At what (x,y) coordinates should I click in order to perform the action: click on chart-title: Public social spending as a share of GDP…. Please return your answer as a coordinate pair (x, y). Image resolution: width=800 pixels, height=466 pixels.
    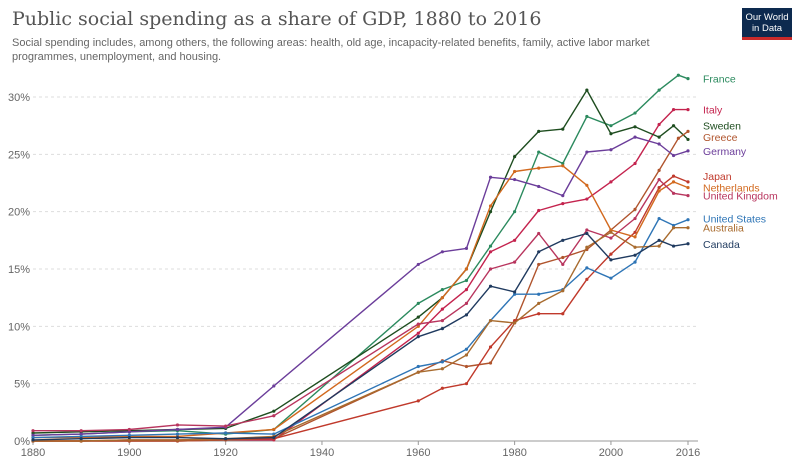
    Looking at the image, I should click on (277, 19).